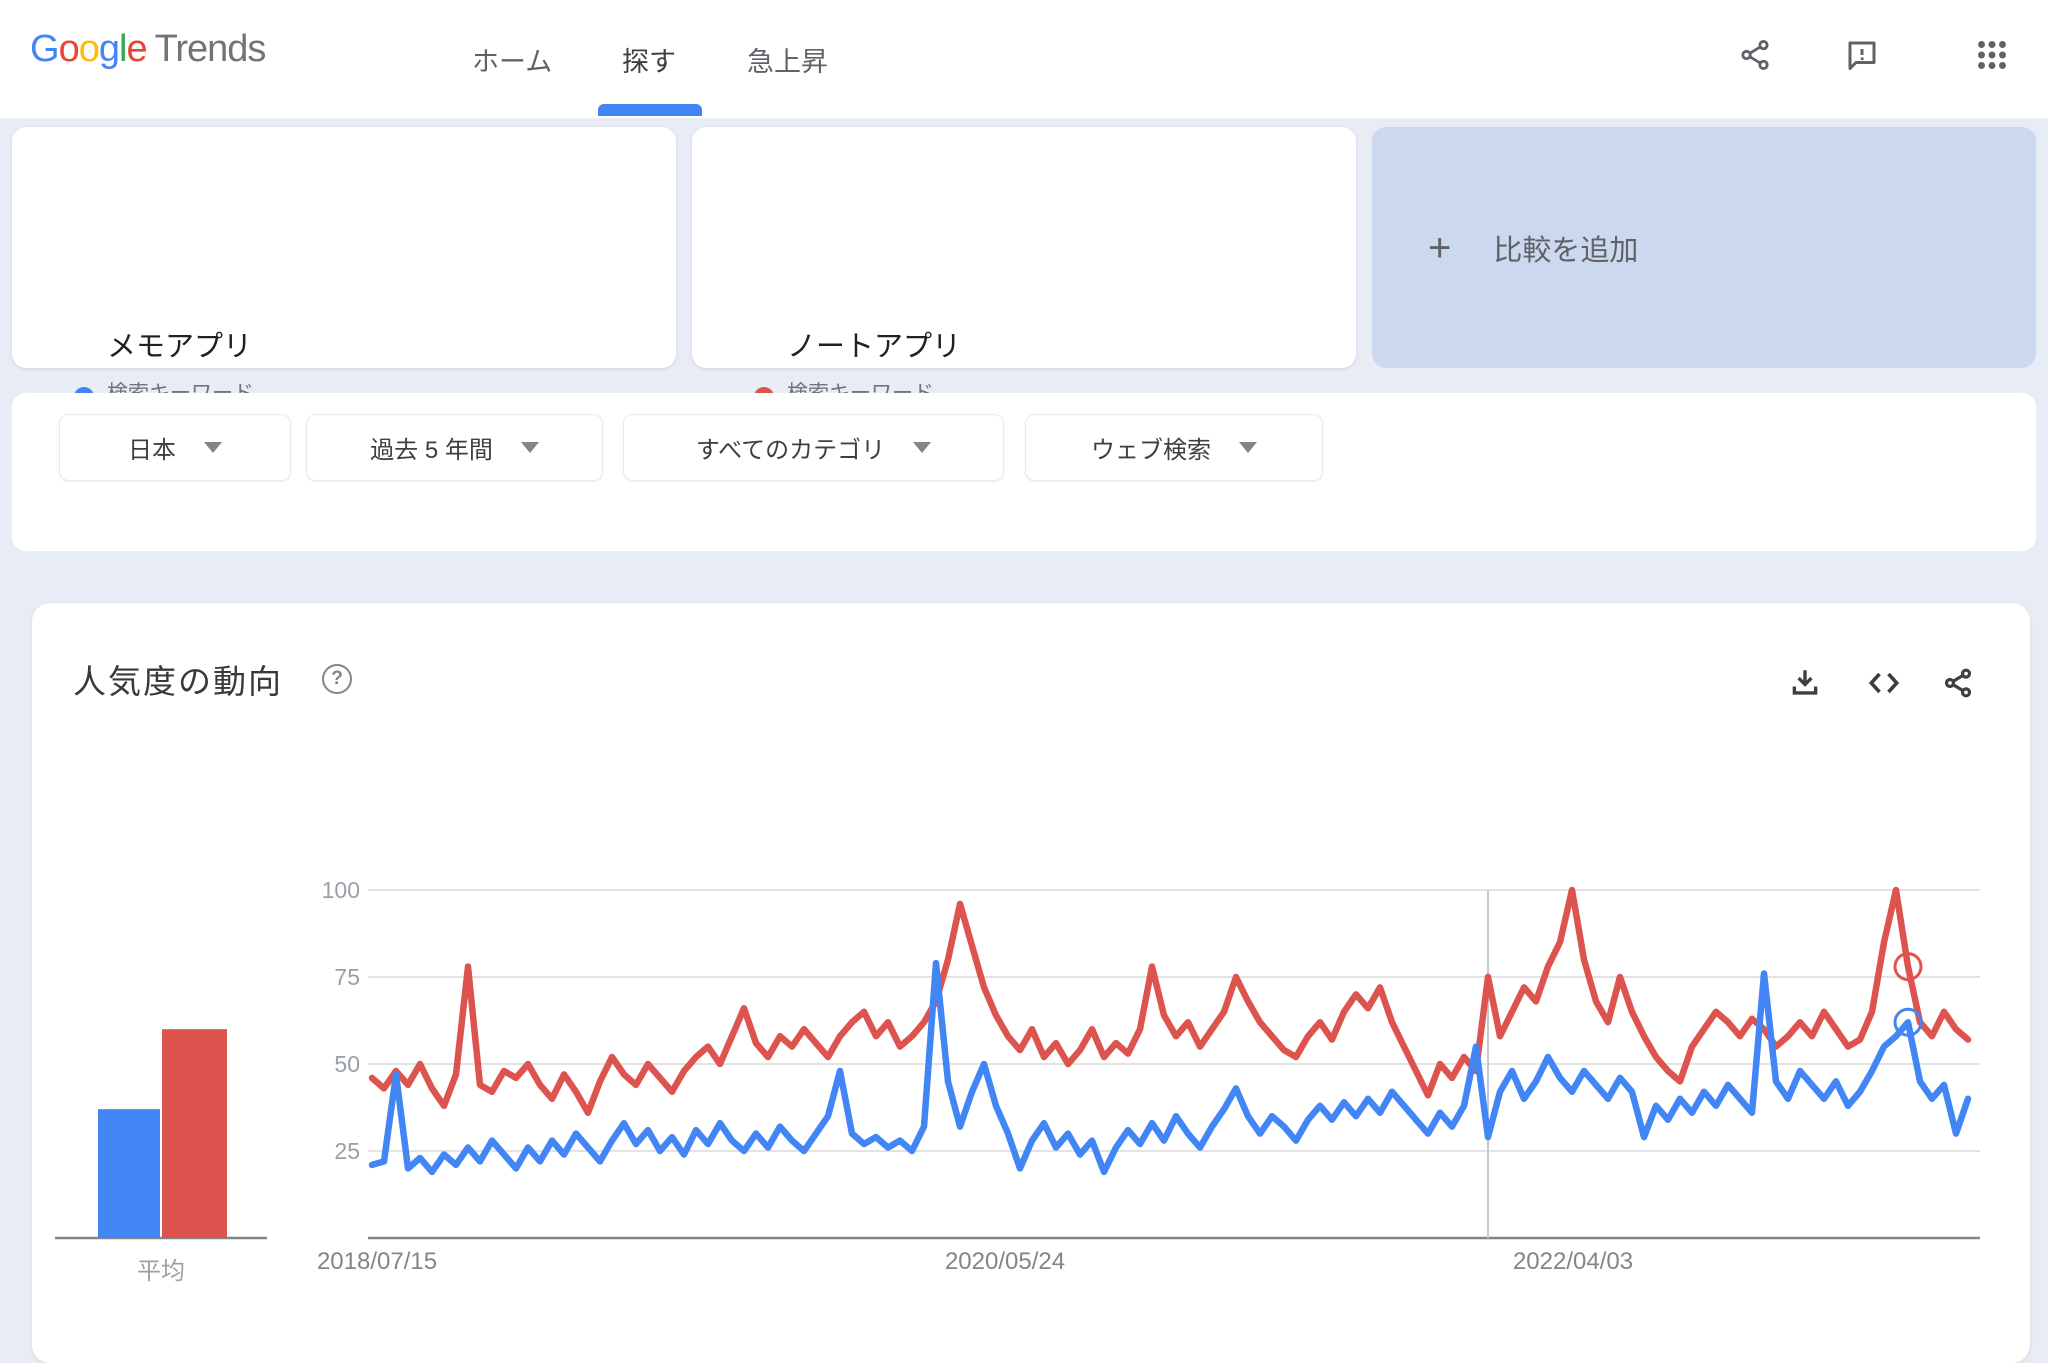  I want to click on filter-category-dropdown: すべてのカテゴリ, so click(813, 447).